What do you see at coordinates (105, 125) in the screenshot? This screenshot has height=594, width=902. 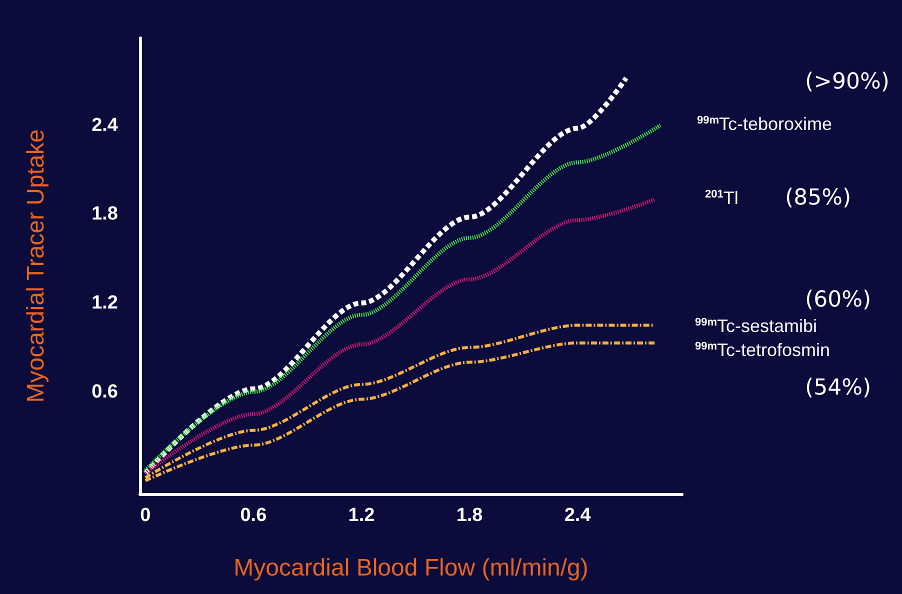 I see `y-tick-label: 2.4` at bounding box center [105, 125].